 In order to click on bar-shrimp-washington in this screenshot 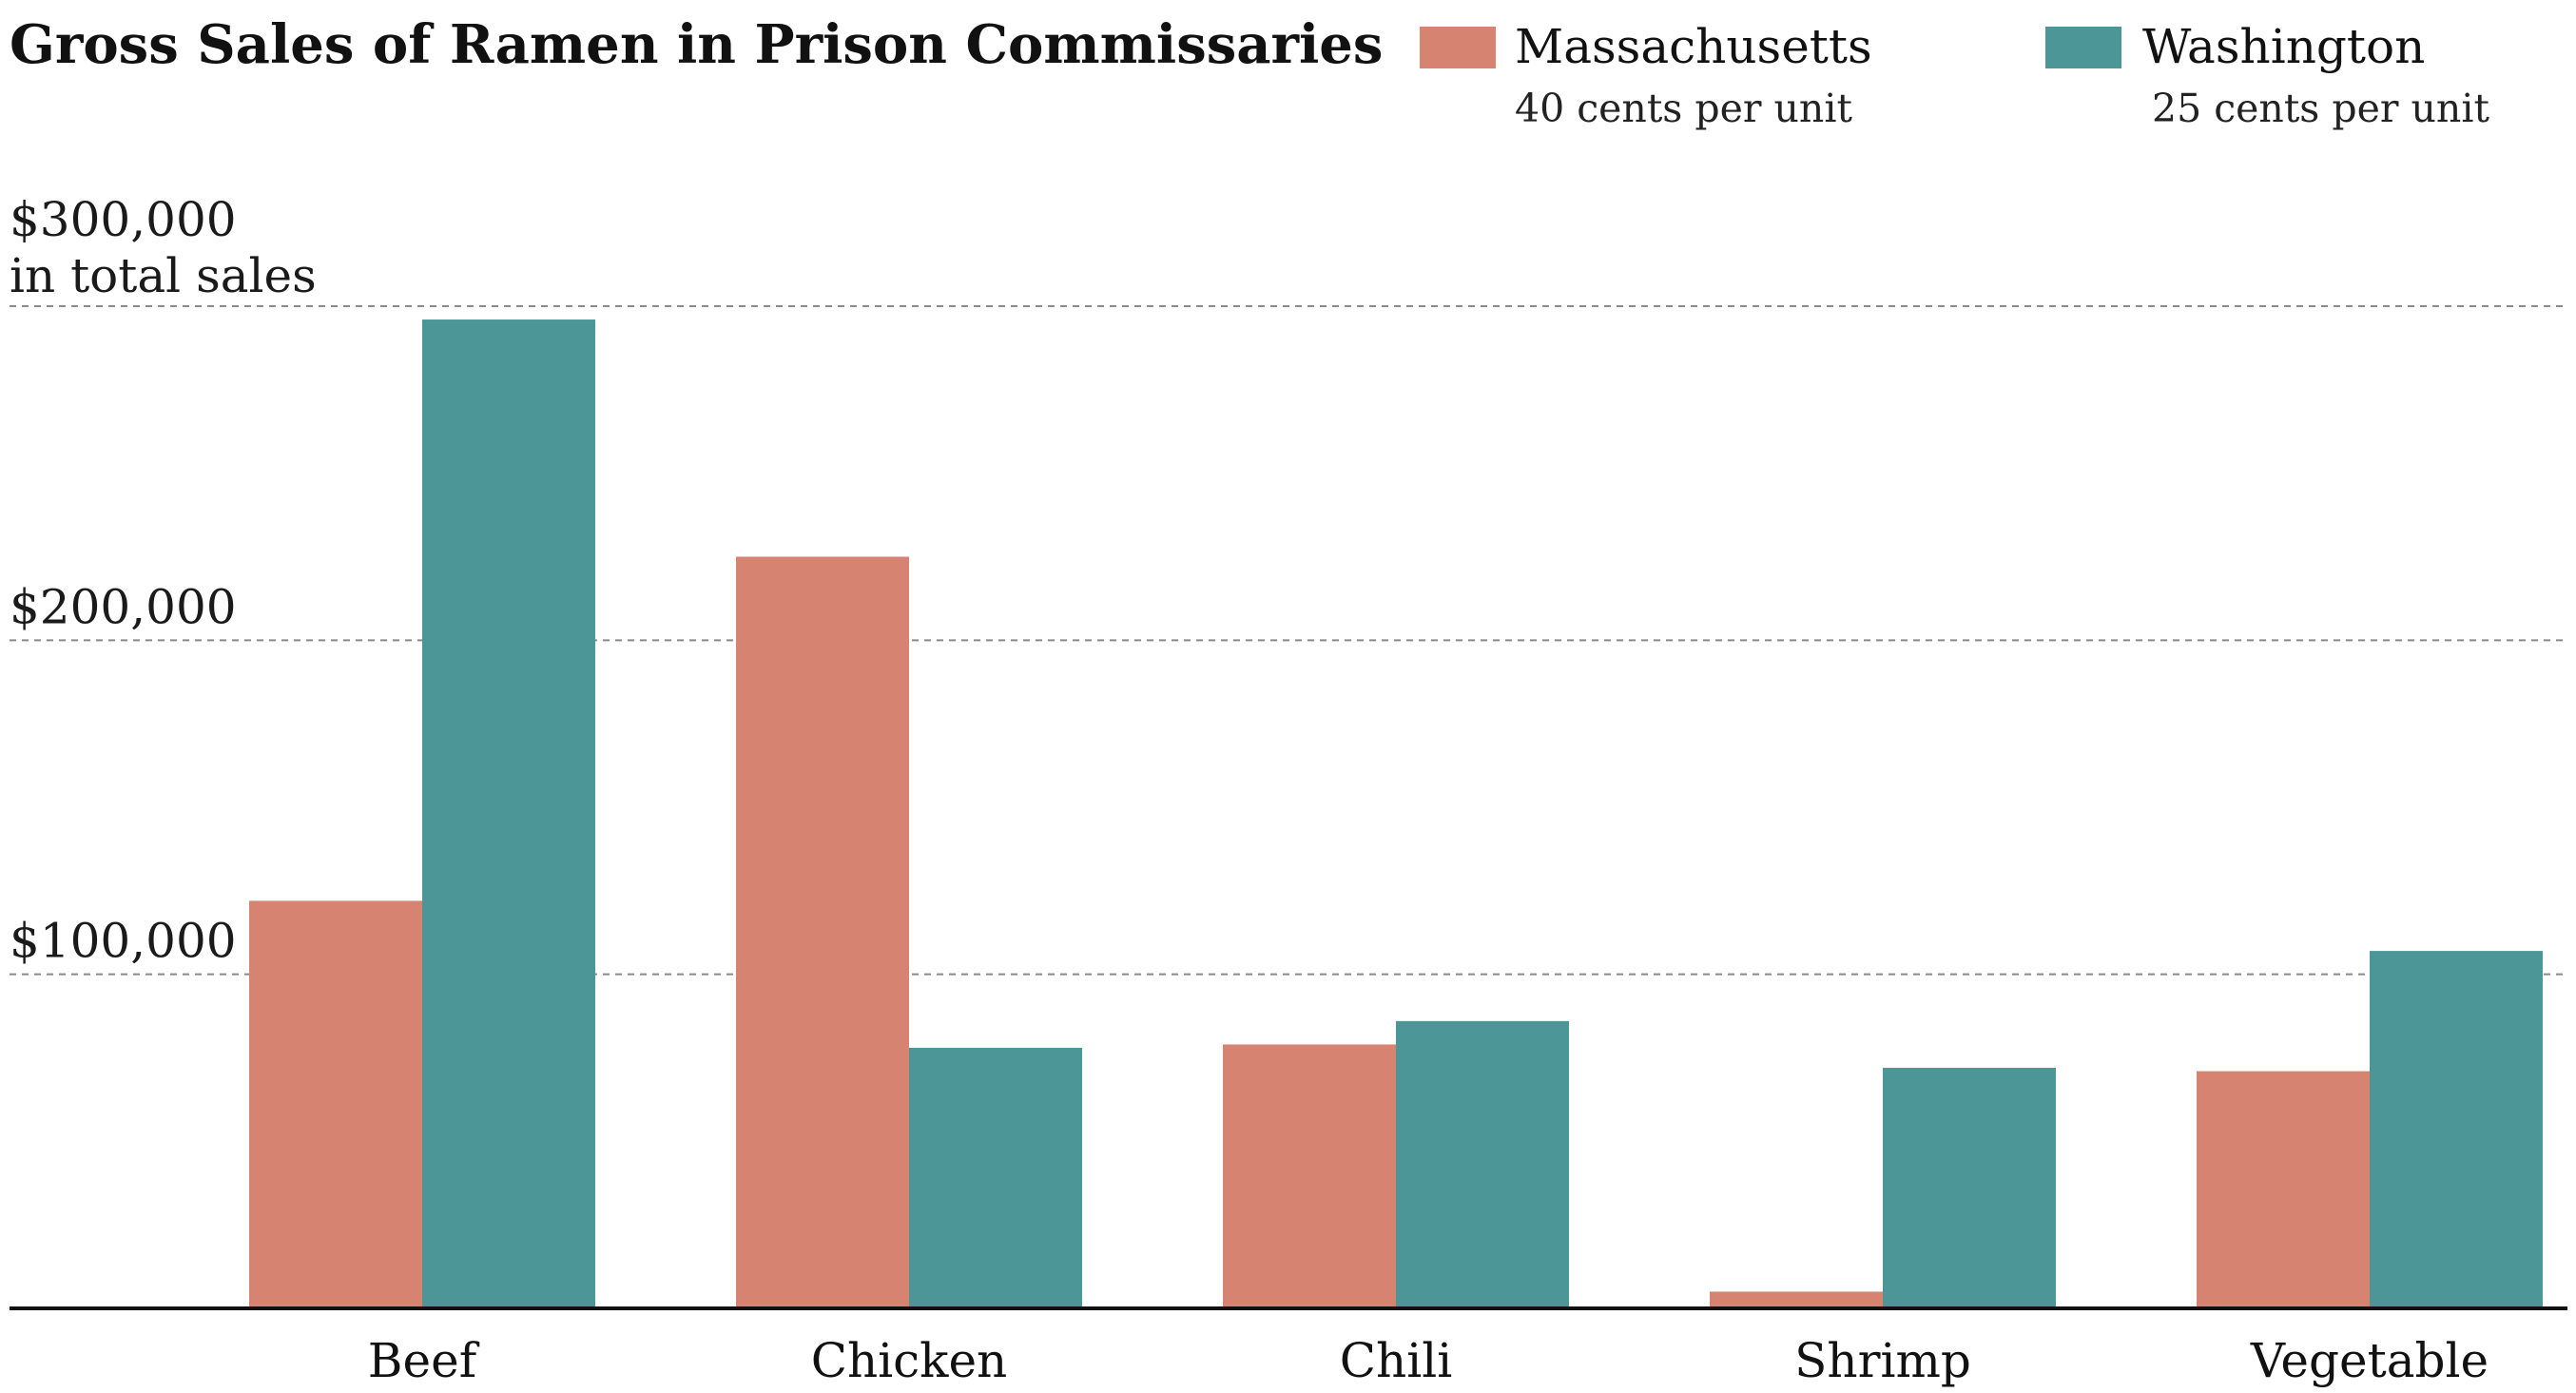, I will do `click(1969, 1188)`.